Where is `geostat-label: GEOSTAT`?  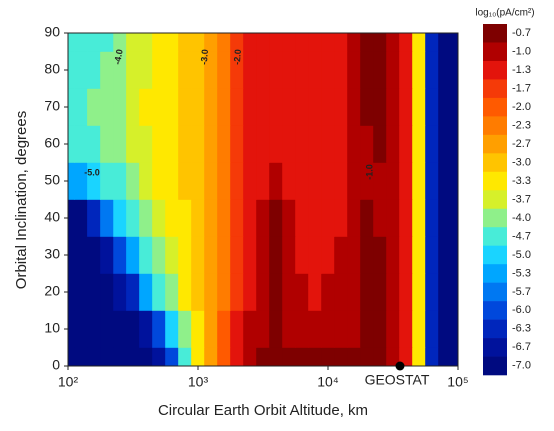 geostat-label: GEOSTAT is located at coordinates (397, 380).